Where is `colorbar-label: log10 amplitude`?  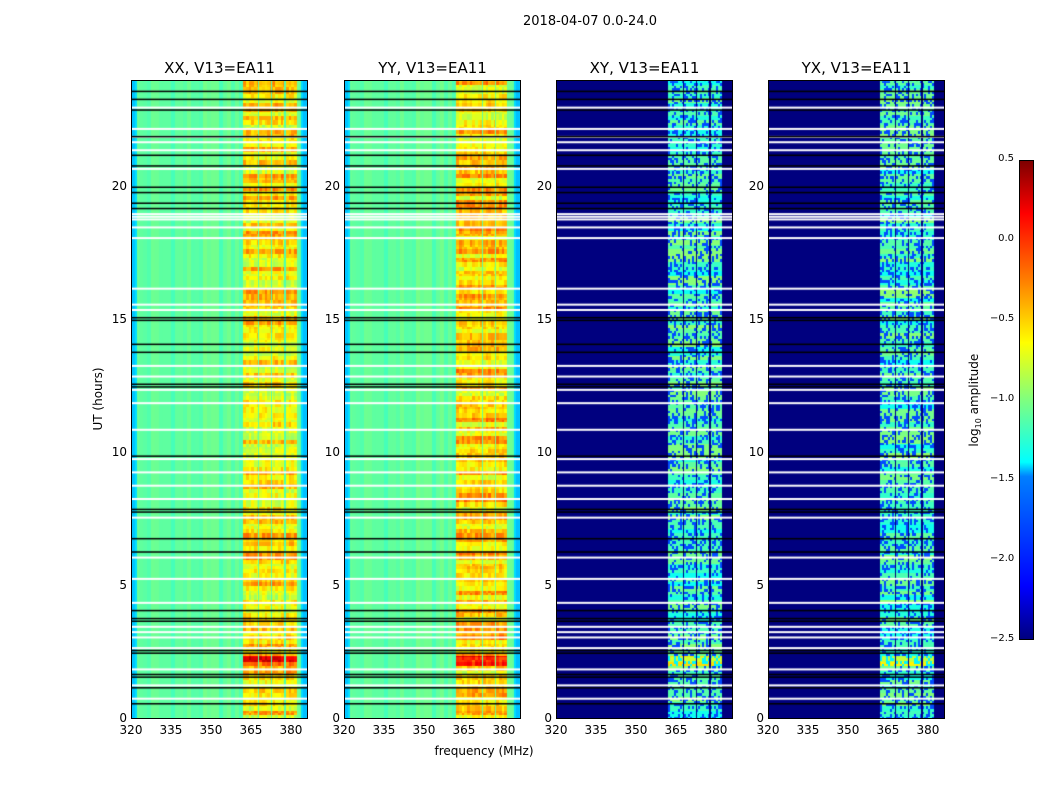
colorbar-label: log10 amplitude is located at coordinates (975, 400).